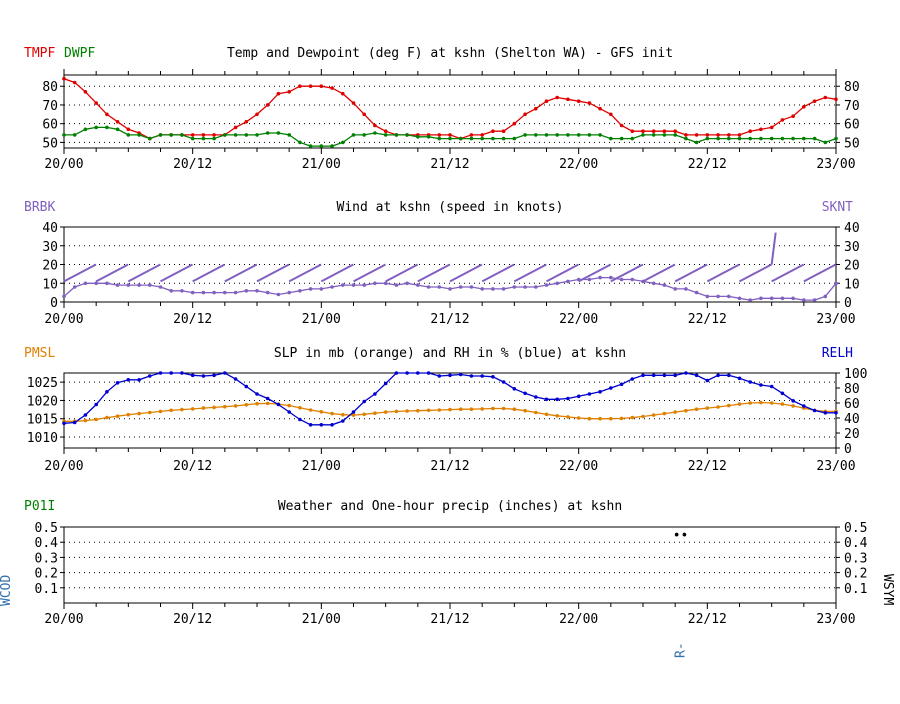  What do you see at coordinates (46, 589) in the screenshot?
I see `y-tick-label-left: 0.1` at bounding box center [46, 589].